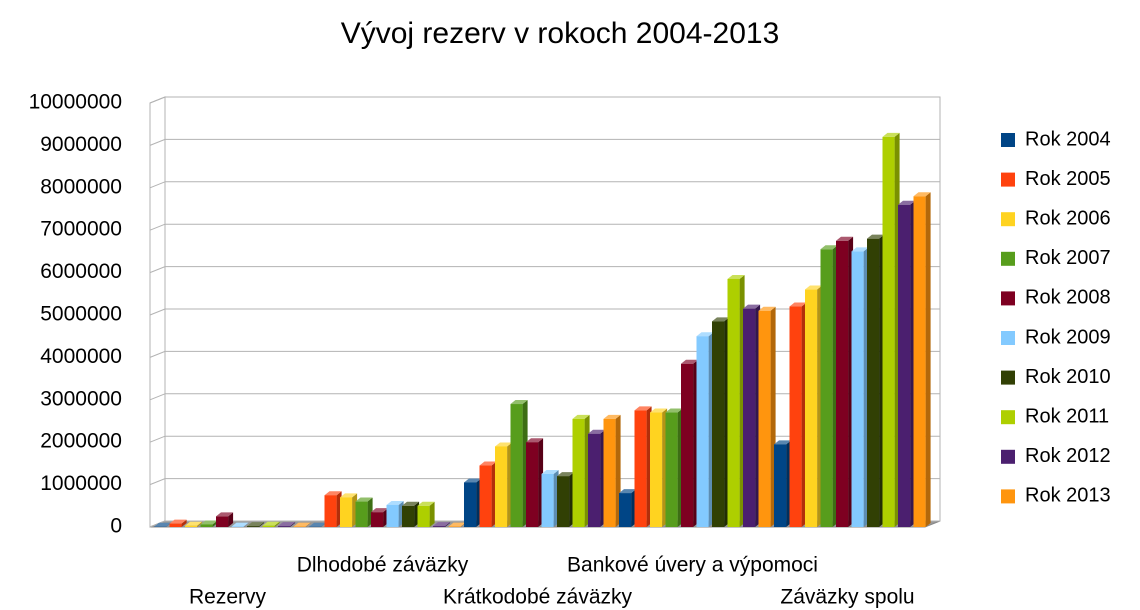  What do you see at coordinates (560, 33) in the screenshot?
I see `chart-title: Vývoj rezerv v rokoch 2004-2013` at bounding box center [560, 33].